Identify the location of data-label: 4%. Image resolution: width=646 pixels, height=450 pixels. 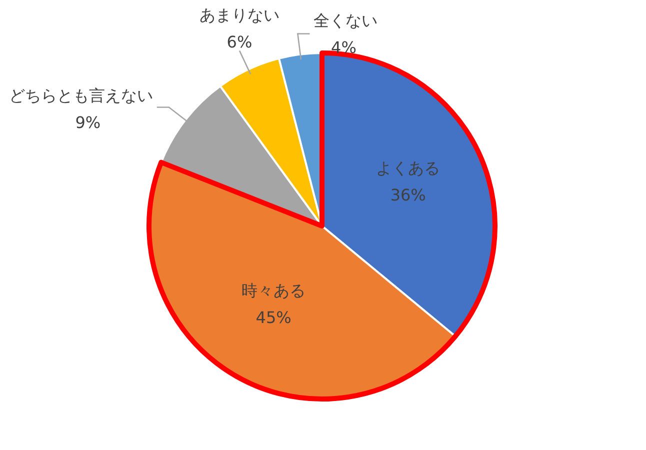
(343, 47).